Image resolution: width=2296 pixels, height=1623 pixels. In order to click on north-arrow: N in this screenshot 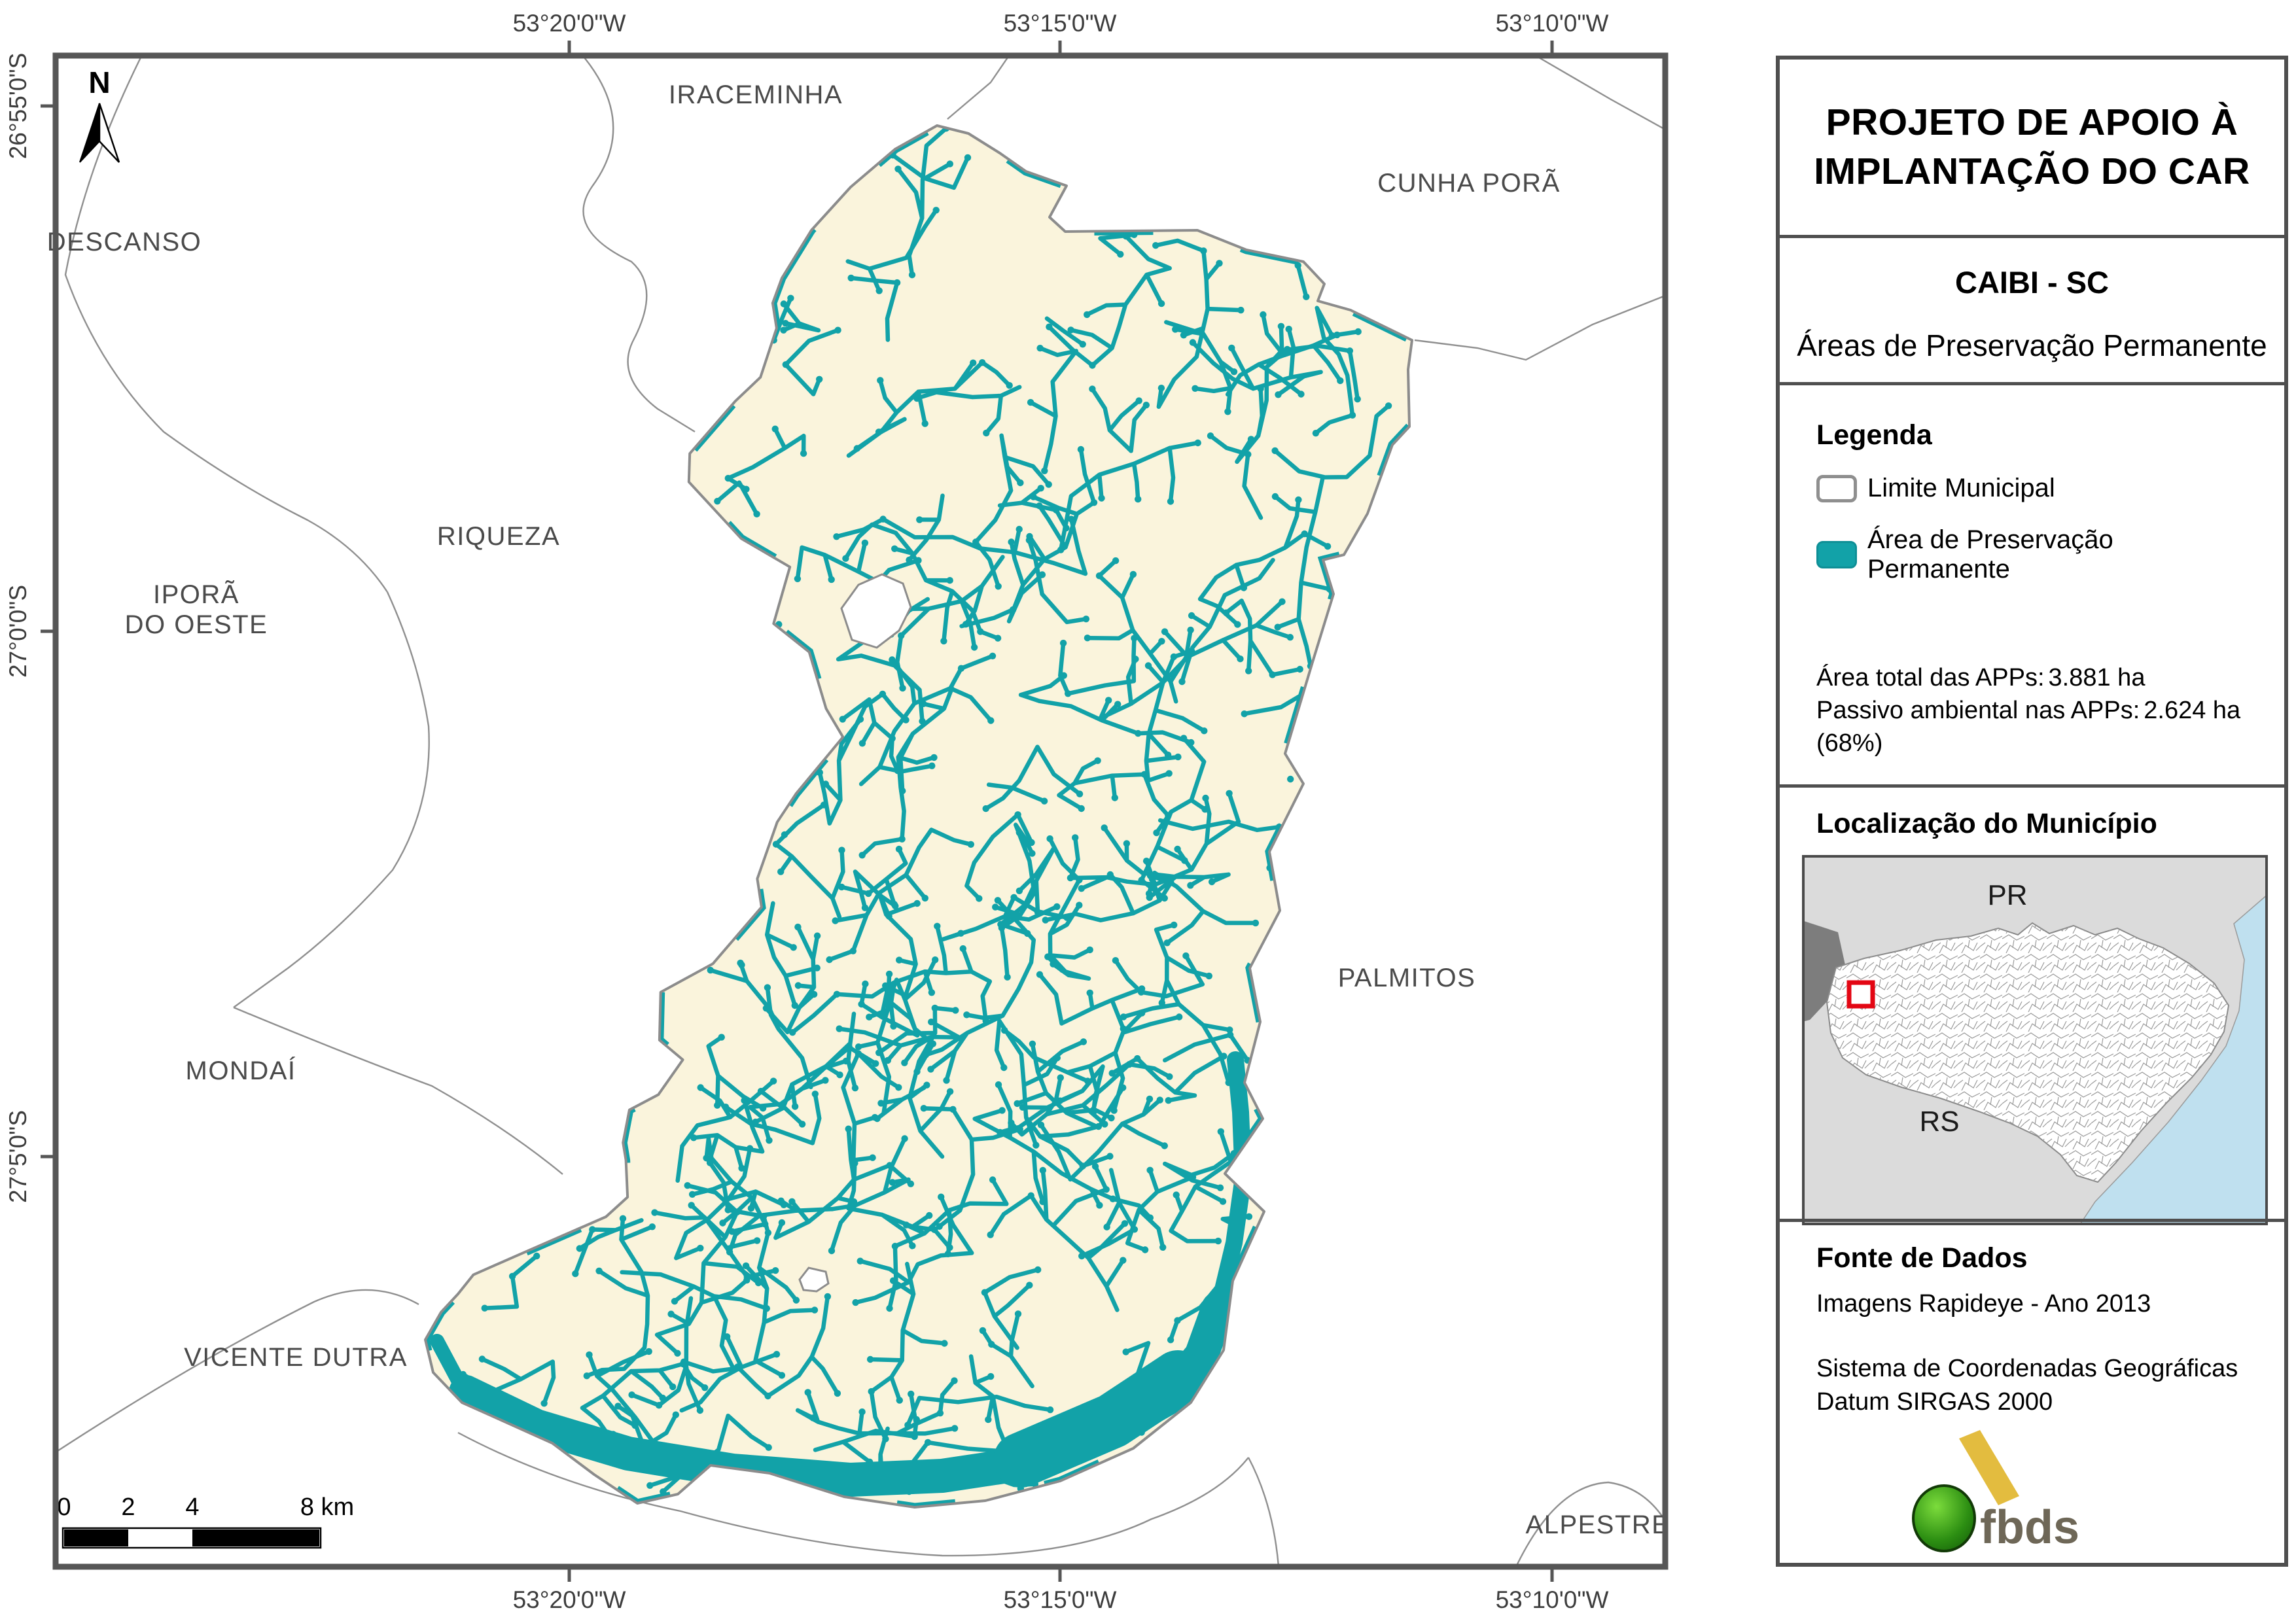, I will do `click(100, 114)`.